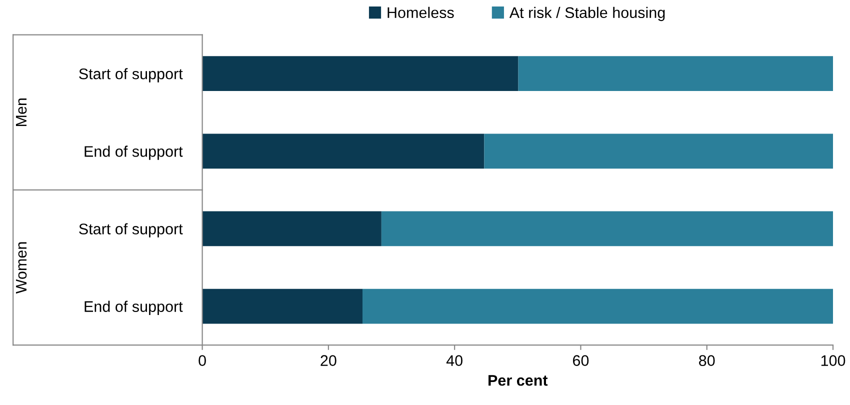 The image size is (850, 405). Describe the element at coordinates (21, 112) in the screenshot. I see `text: Men` at that location.